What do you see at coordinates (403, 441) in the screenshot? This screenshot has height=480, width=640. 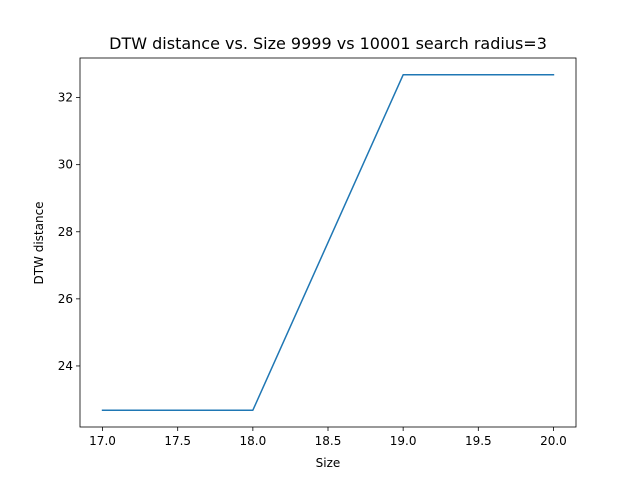 I see `x-tick-label: 19.0` at bounding box center [403, 441].